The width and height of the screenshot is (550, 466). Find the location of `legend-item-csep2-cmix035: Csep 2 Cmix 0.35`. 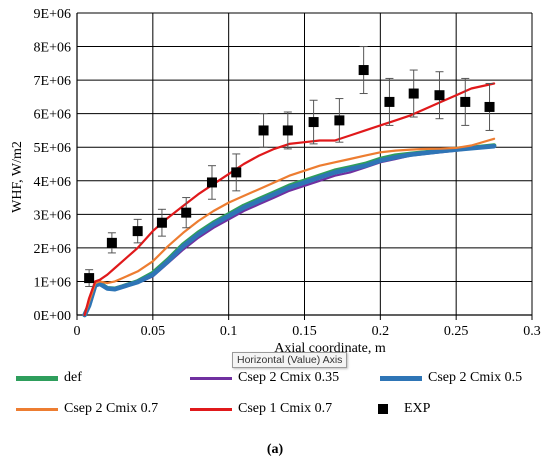

legend-item-csep2-cmix035: Csep 2 Cmix 0.35 is located at coordinates (264, 378).